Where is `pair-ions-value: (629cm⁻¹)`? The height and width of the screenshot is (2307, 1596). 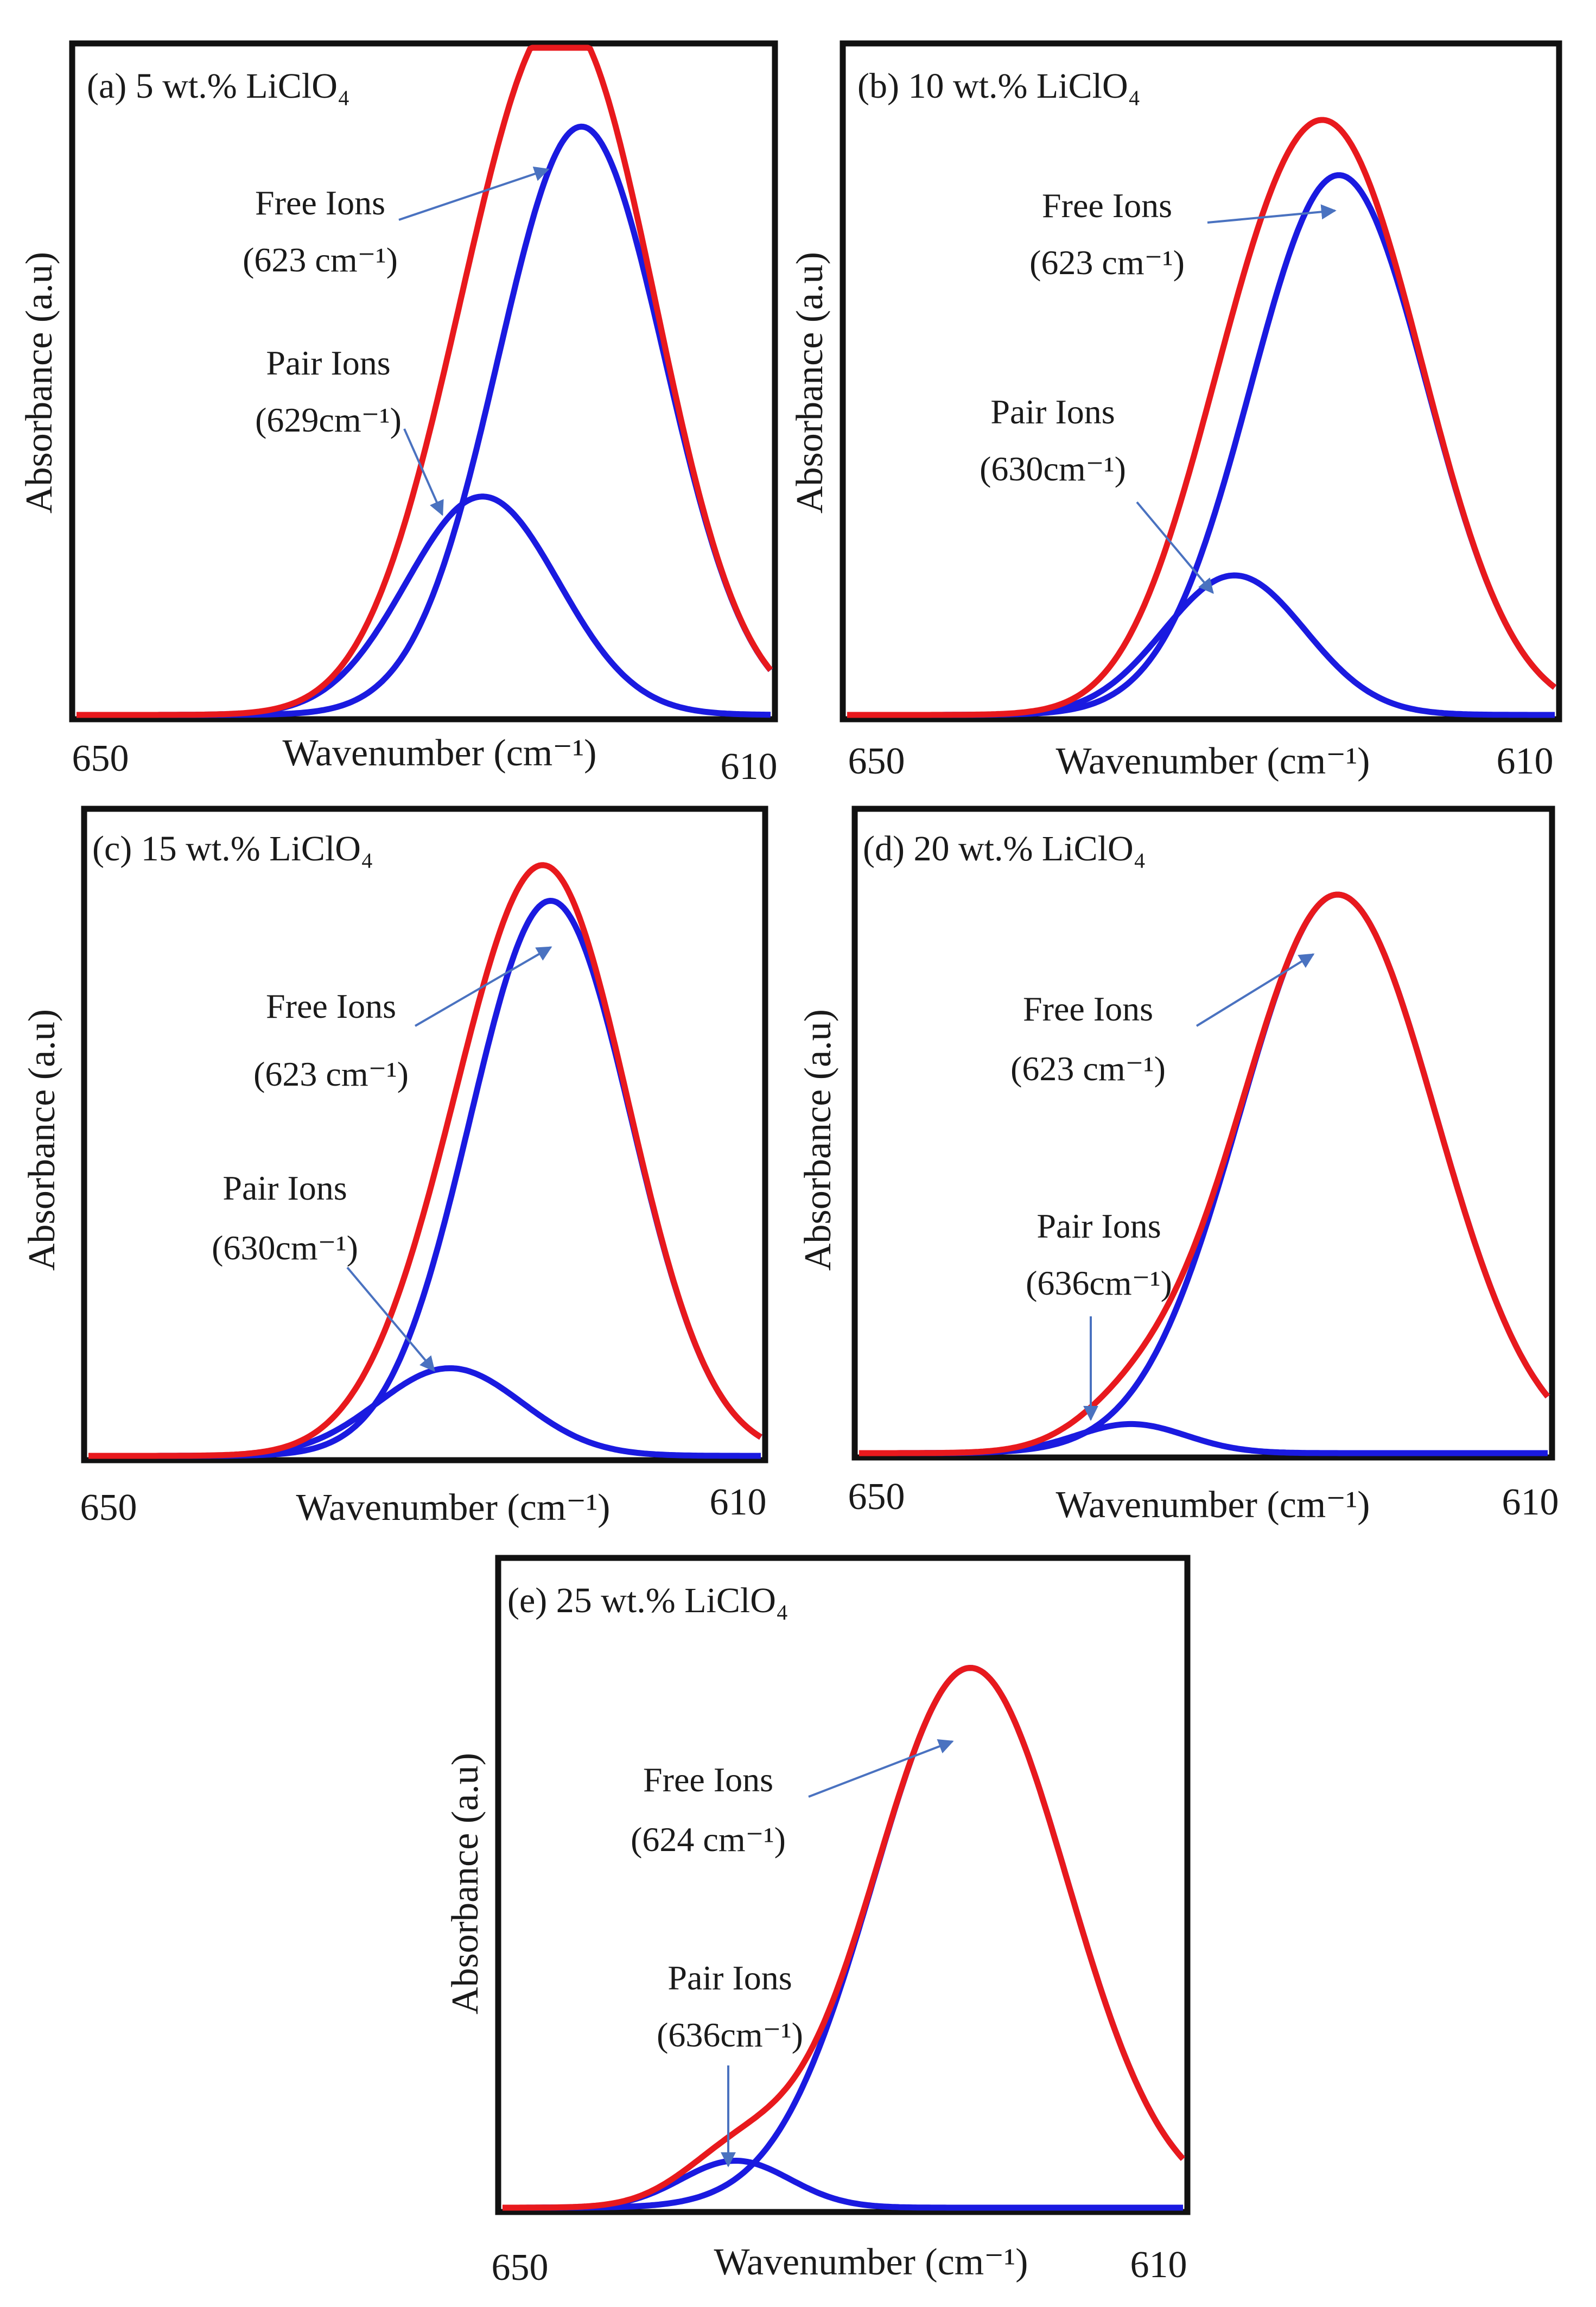 pair-ions-value: (629cm⁻¹) is located at coordinates (328, 420).